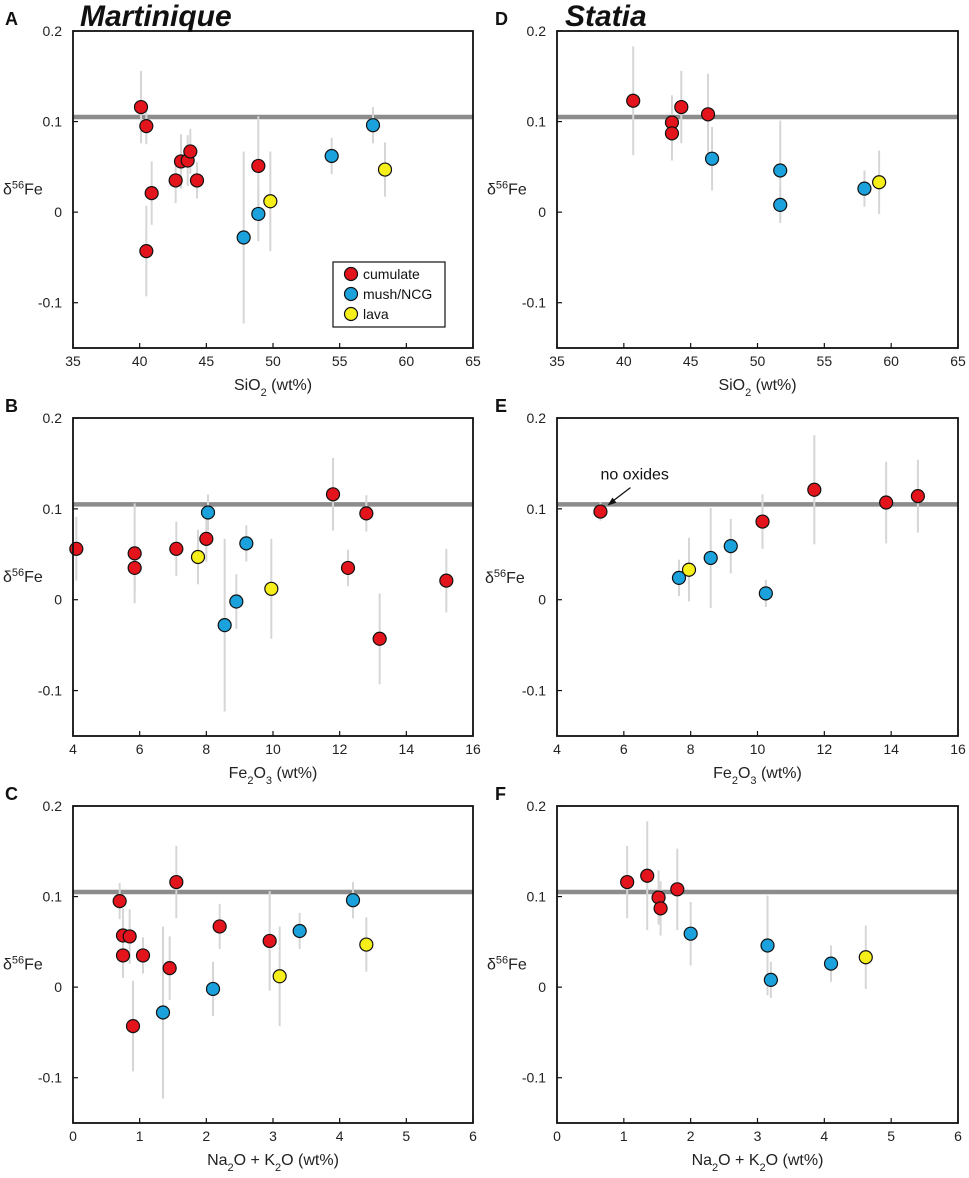  I want to click on panel-letter: D, so click(501, 19).